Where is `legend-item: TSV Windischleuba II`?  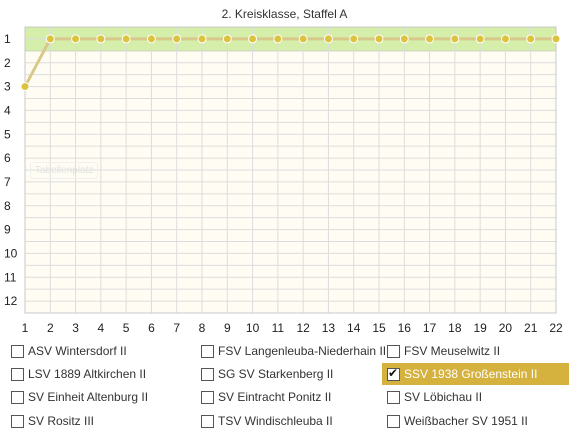 legend-item: TSV Windischleuba II is located at coordinates (267, 421).